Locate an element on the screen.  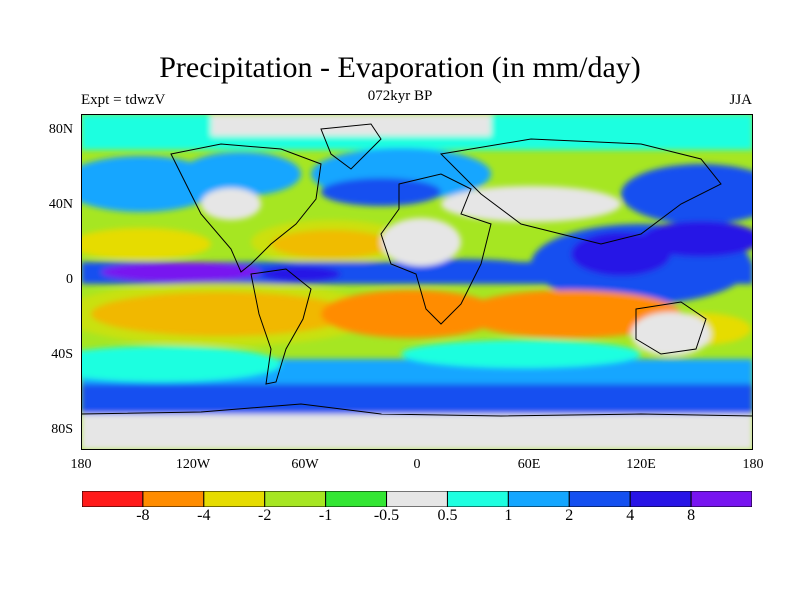
lon-label-120w: 120W is located at coordinates (193, 464).